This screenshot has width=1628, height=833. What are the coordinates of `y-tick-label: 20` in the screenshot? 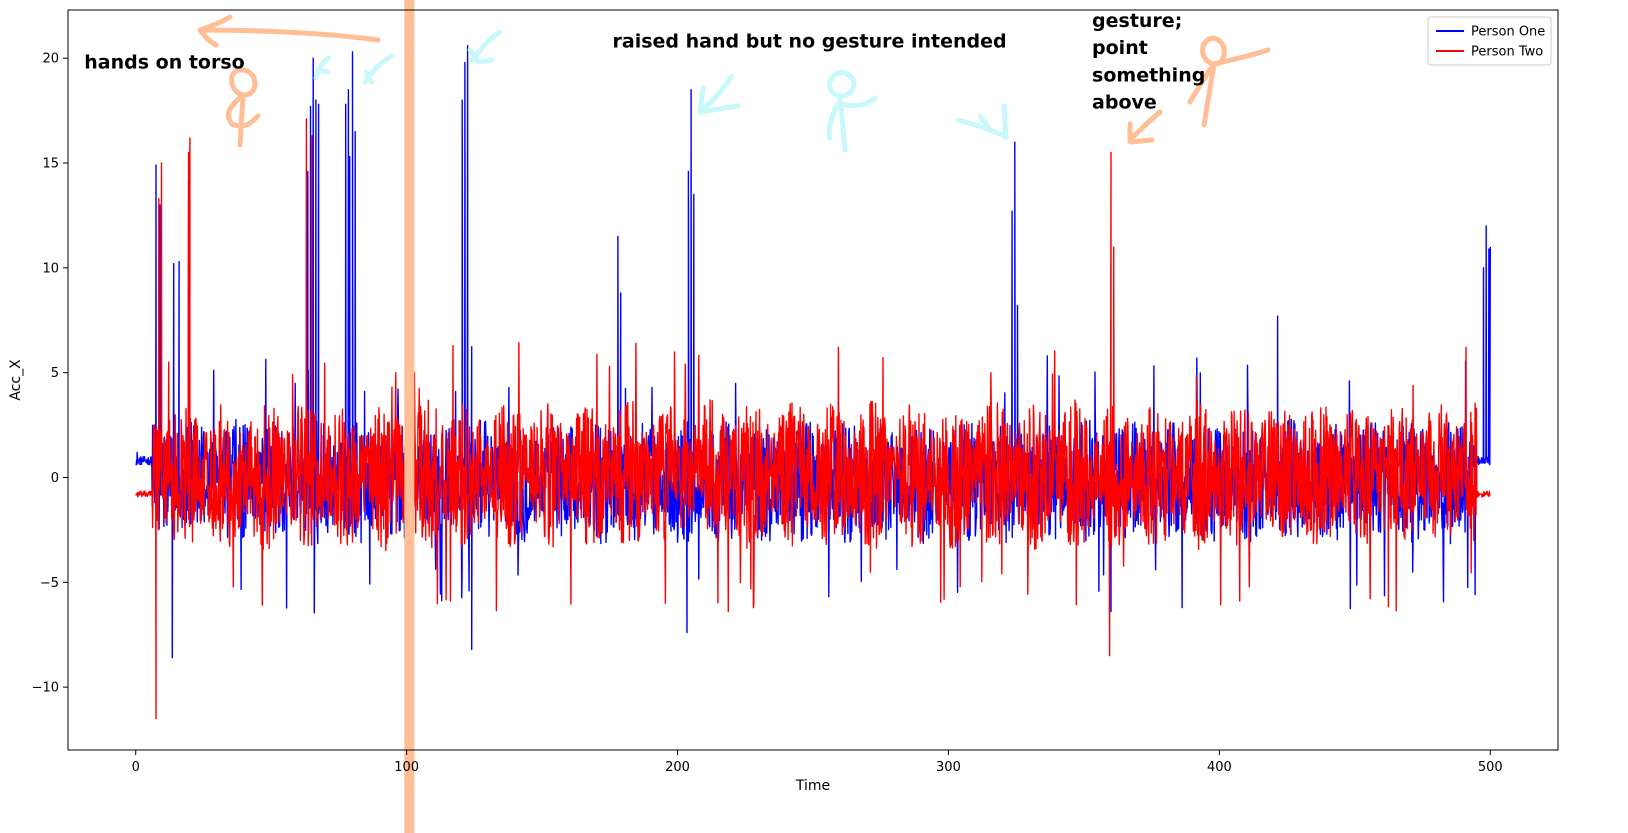 It's located at (50, 59).